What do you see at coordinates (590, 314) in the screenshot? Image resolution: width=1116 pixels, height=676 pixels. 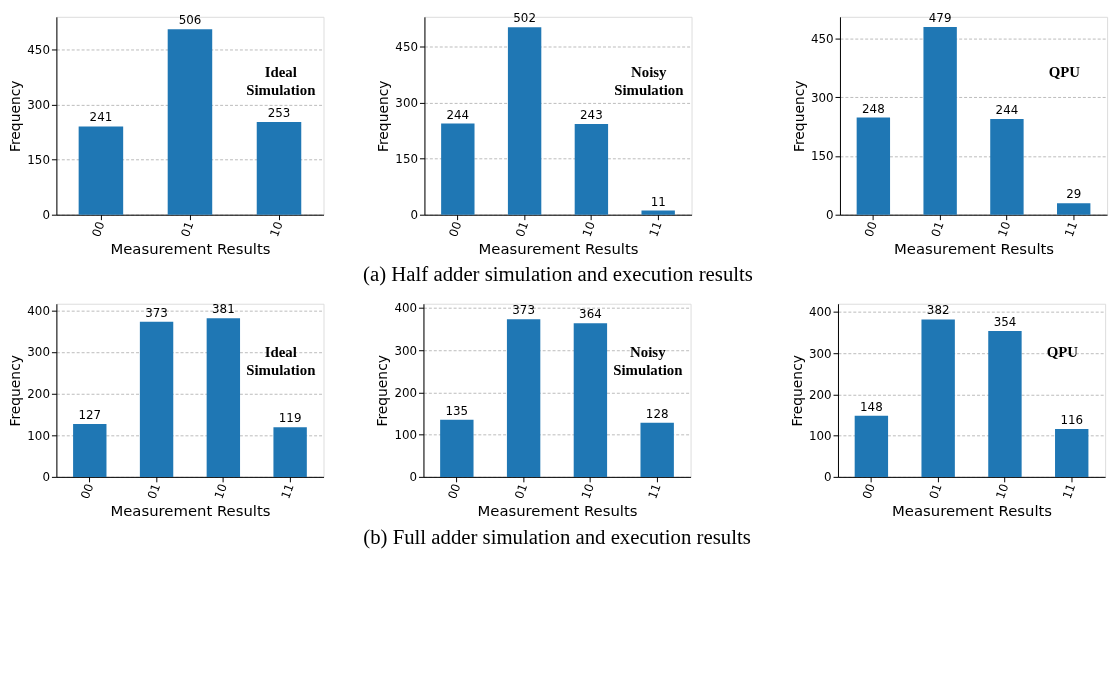 I see `data-label: 364` at bounding box center [590, 314].